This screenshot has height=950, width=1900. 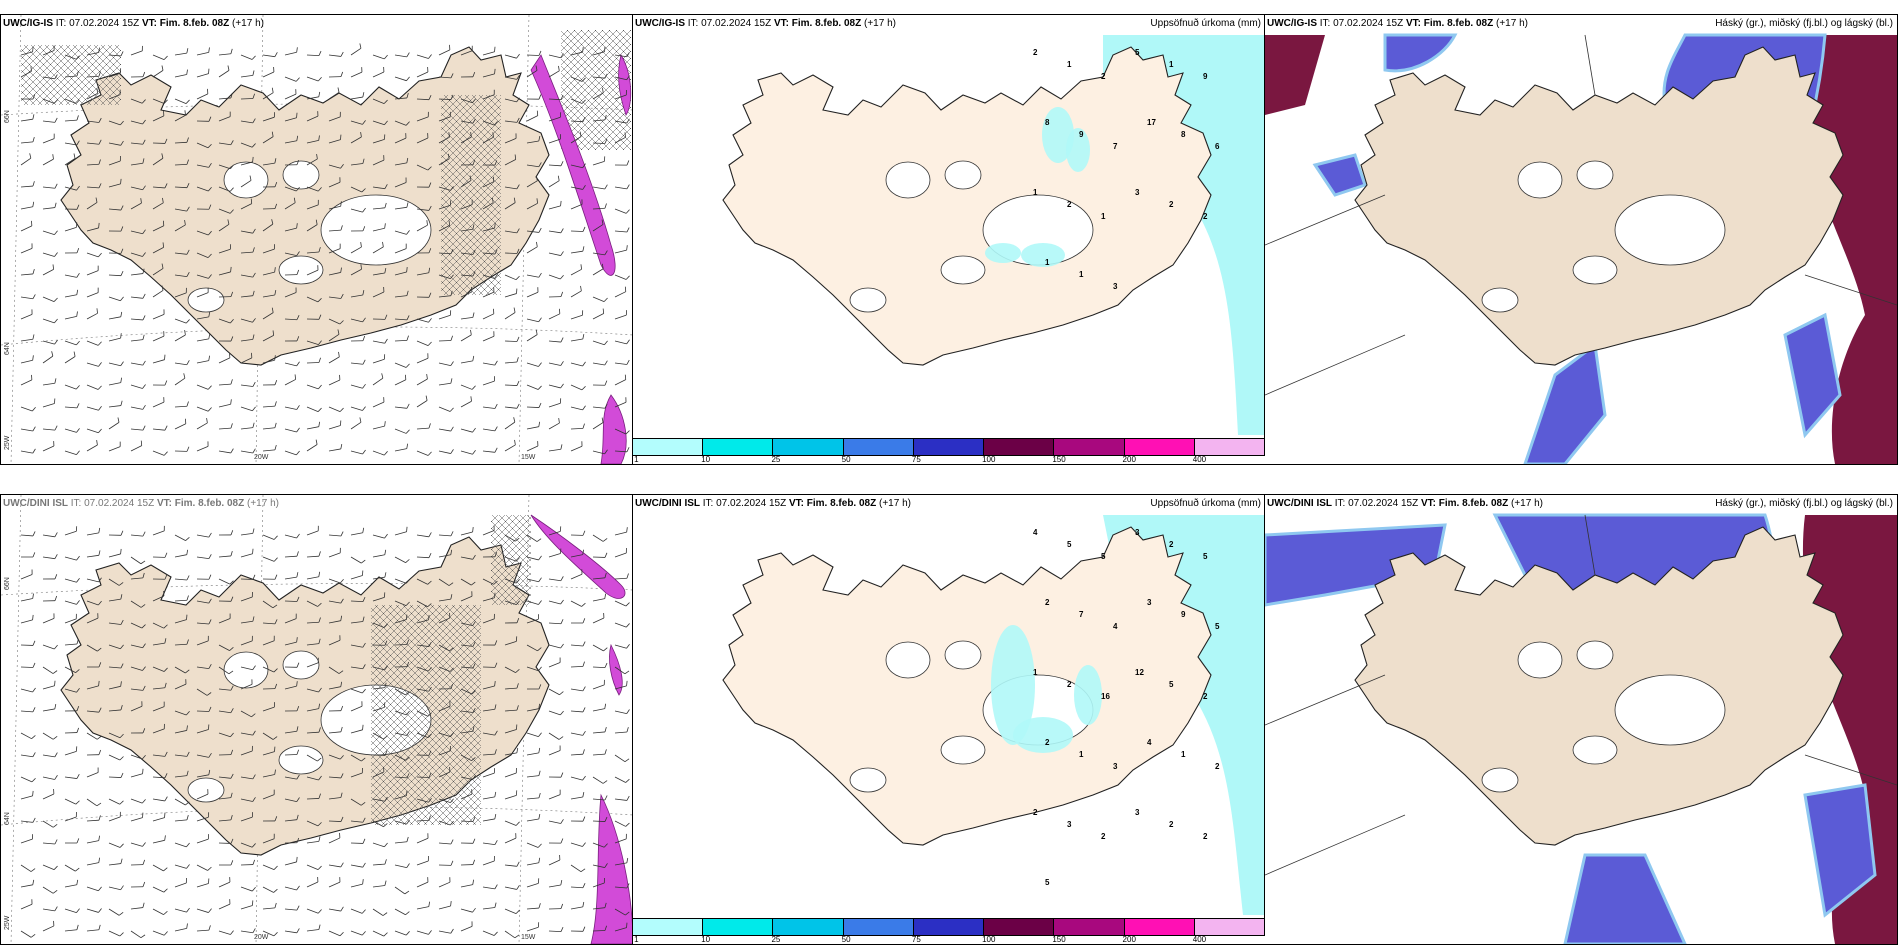 What do you see at coordinates (1151, 122) in the screenshot?
I see `svg-text: 17` at bounding box center [1151, 122].